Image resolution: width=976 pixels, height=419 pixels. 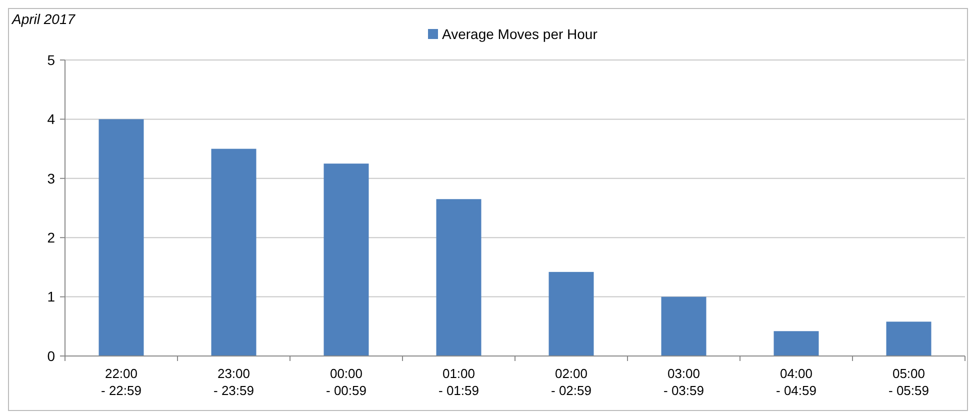 What do you see at coordinates (684, 382) in the screenshot?
I see `x-tick-label: 03:00 - 03:59` at bounding box center [684, 382].